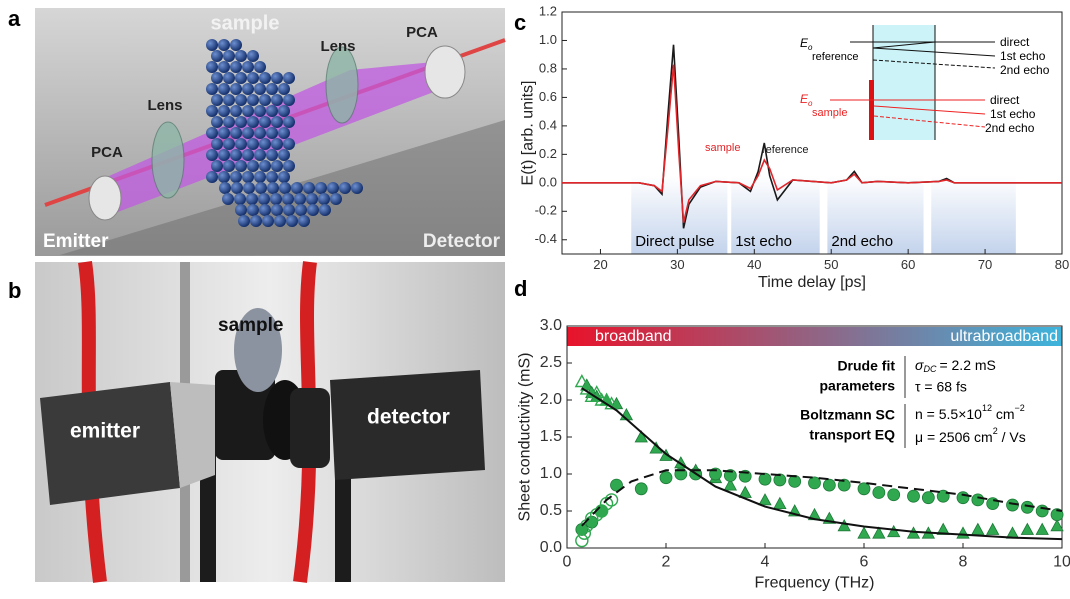  I want to click on annotation: parameters, so click(858, 386).